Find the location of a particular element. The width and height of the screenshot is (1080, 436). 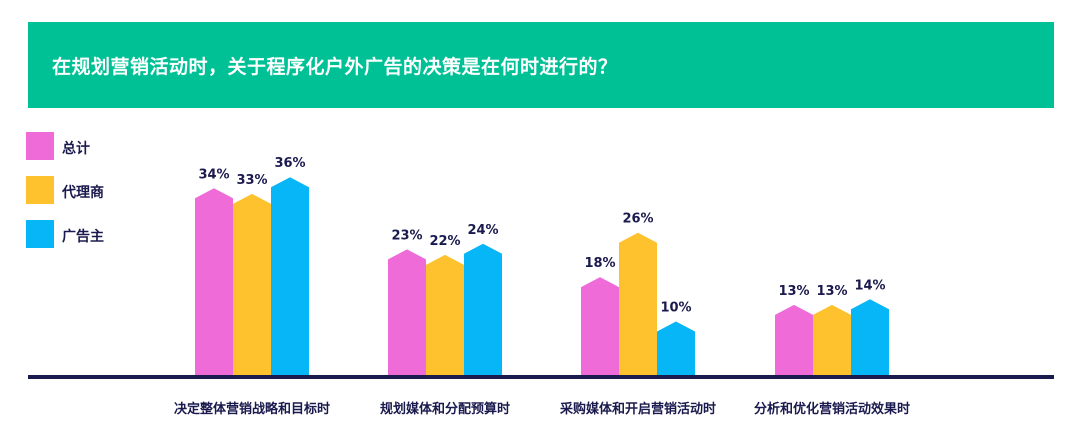

data-label-0-2: 36% is located at coordinates (289, 163).